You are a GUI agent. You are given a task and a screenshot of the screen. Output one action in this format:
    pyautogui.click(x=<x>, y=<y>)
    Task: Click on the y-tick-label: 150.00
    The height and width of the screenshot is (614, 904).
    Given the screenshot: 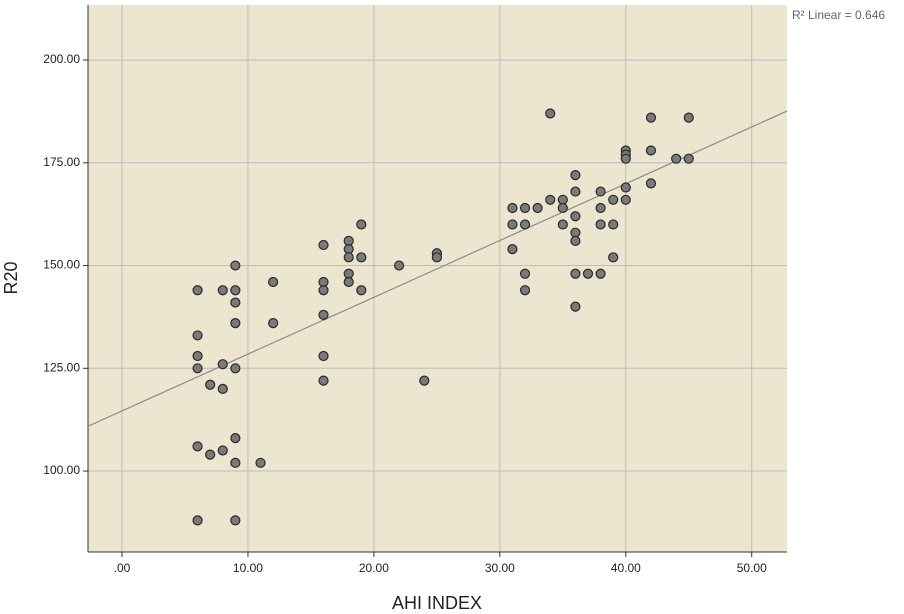 What is the action you would take?
    pyautogui.click(x=61, y=265)
    